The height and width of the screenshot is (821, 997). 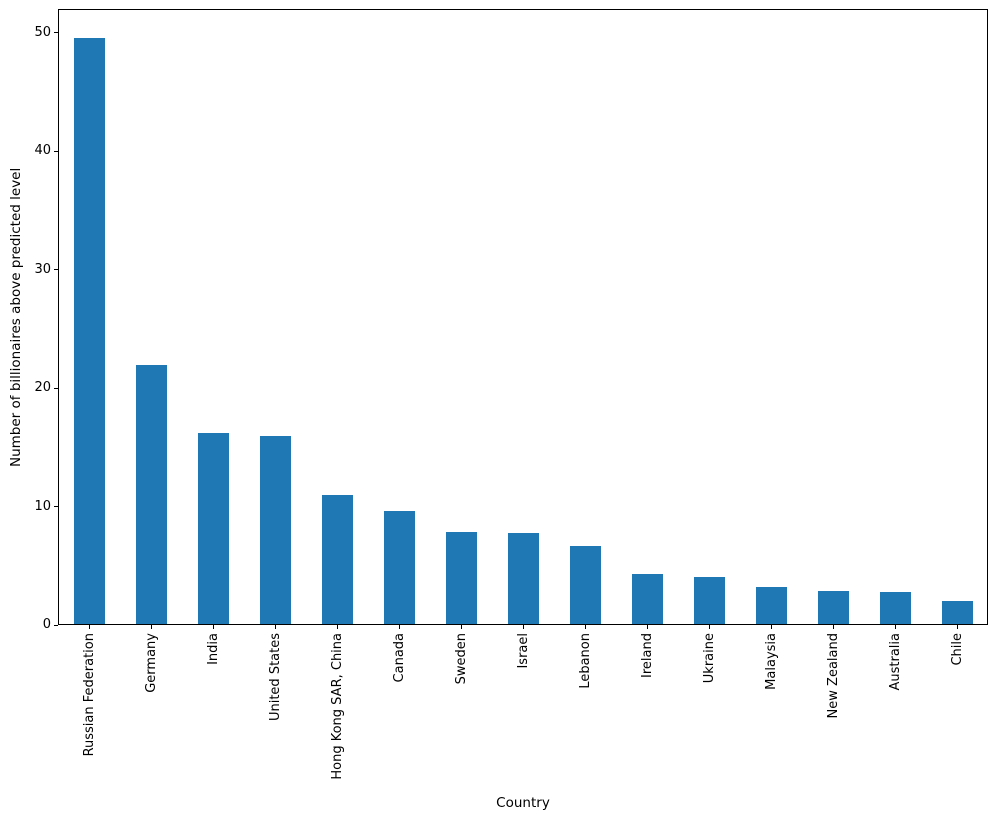 What do you see at coordinates (151, 663) in the screenshot?
I see `x-tick-label: Germany` at bounding box center [151, 663].